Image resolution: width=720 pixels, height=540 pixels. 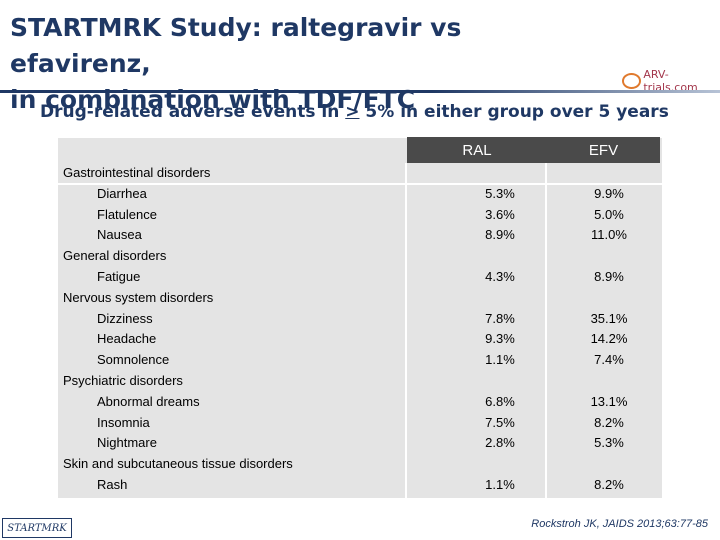 I want to click on event-label: Abnormal dreams, so click(x=148, y=401).